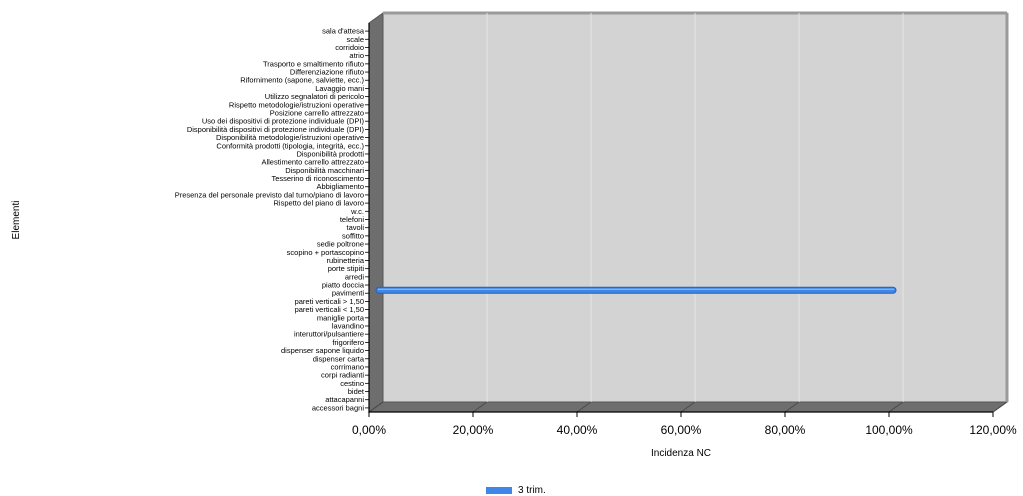  What do you see at coordinates (329, 301) in the screenshot?
I see `y-tick-label: pareti verticali > 1,50` at bounding box center [329, 301].